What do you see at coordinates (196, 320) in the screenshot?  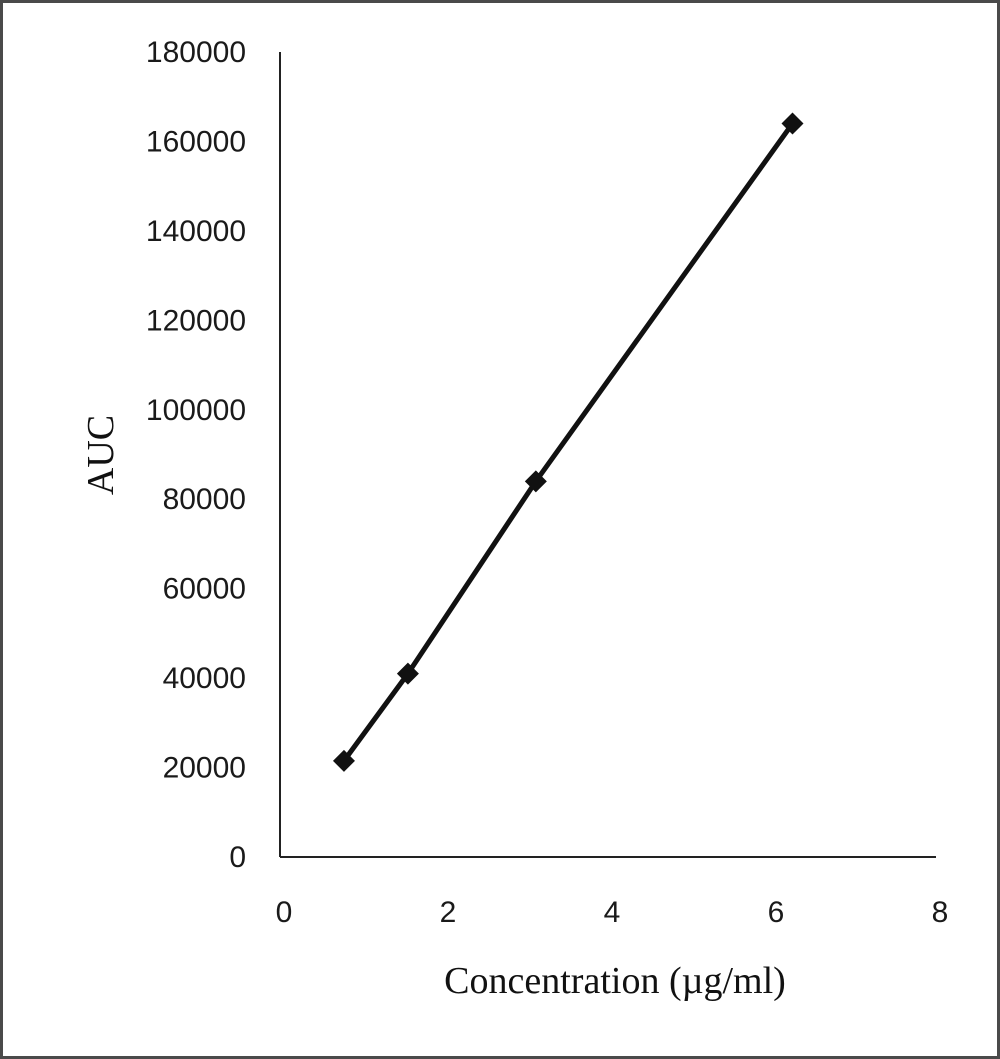 I see `y-tick-label: 120000` at bounding box center [196, 320].